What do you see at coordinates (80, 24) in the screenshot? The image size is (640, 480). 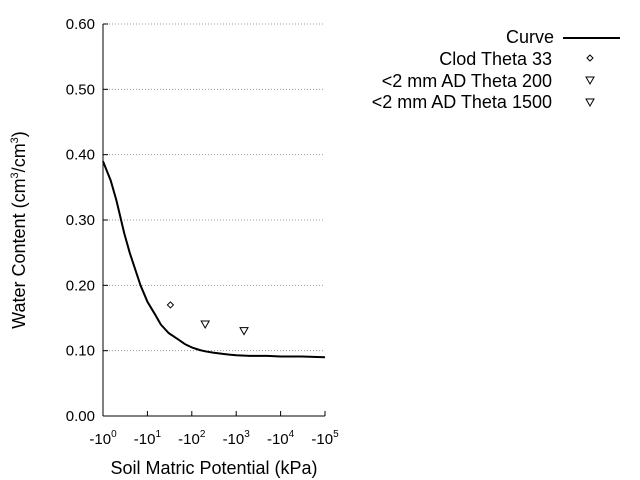 I see `y-tick-label: 0.60` at bounding box center [80, 24].